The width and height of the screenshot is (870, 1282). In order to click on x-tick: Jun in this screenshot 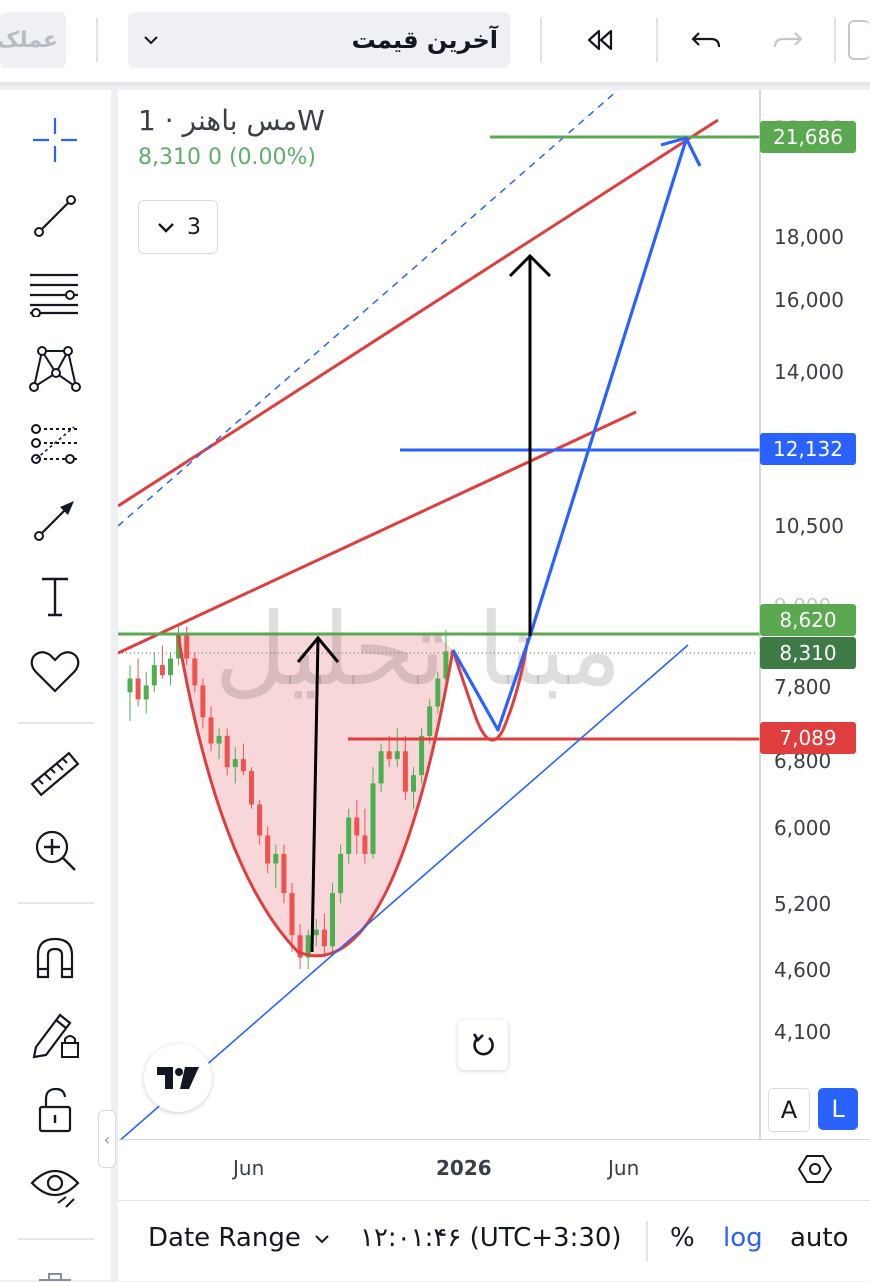, I will do `click(249, 1168)`.